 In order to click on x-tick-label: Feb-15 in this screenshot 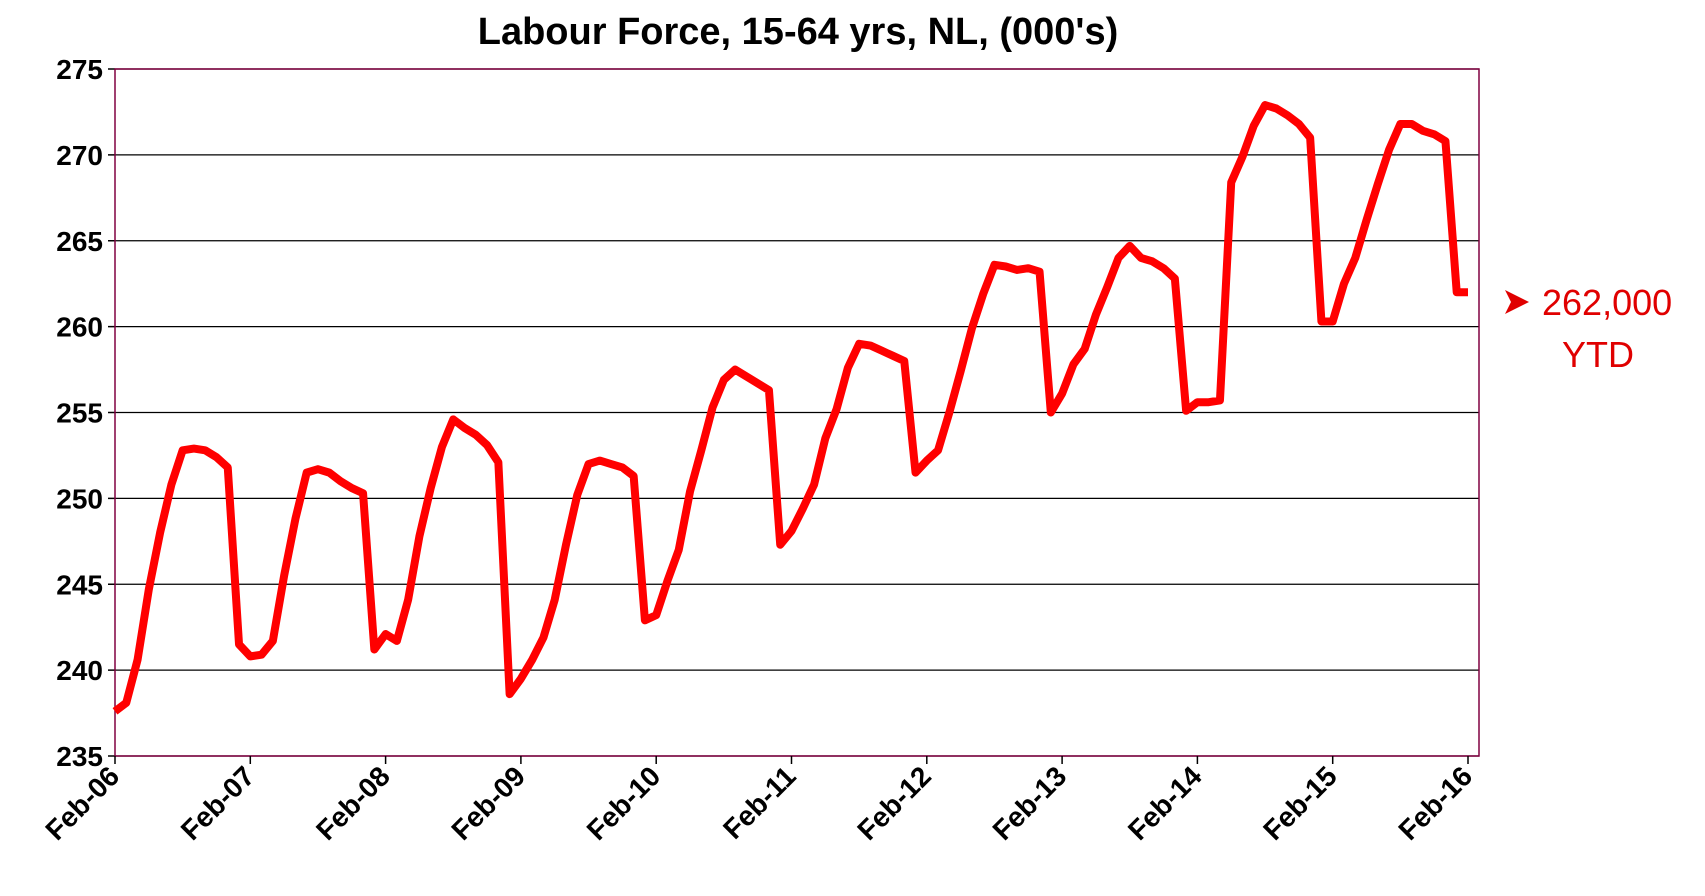, I will do `click(1300, 803)`.